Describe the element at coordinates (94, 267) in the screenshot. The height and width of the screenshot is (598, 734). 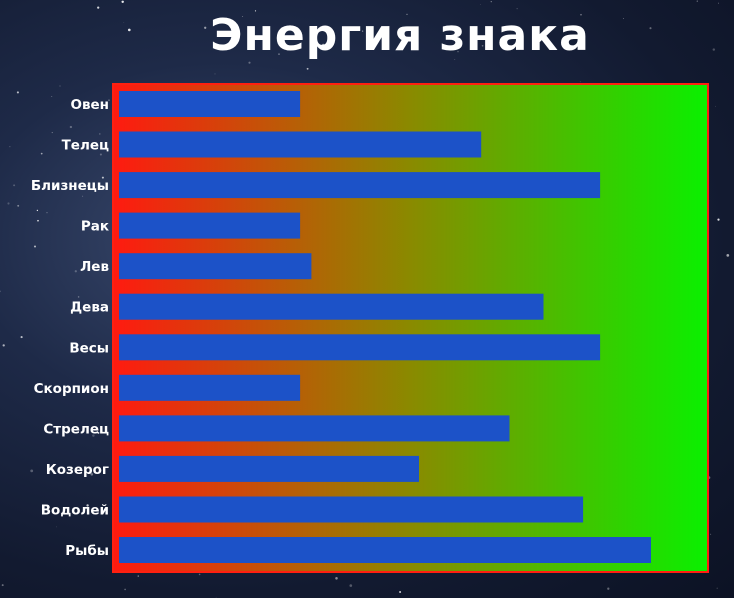
I see `category-label: Лев` at that location.